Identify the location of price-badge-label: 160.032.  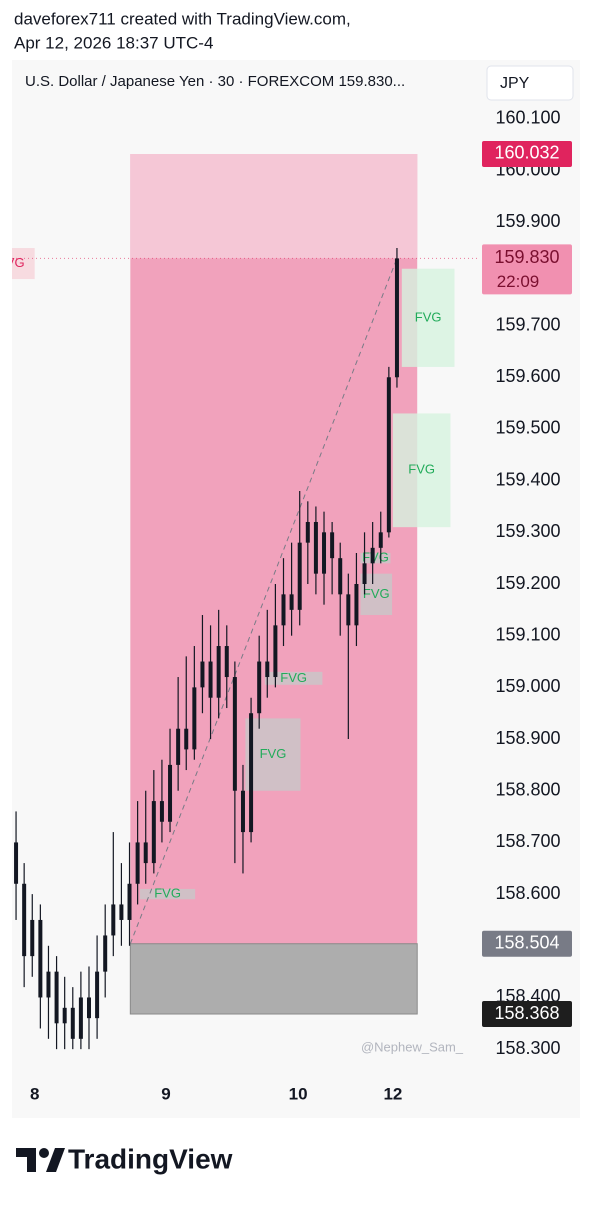
(526, 153).